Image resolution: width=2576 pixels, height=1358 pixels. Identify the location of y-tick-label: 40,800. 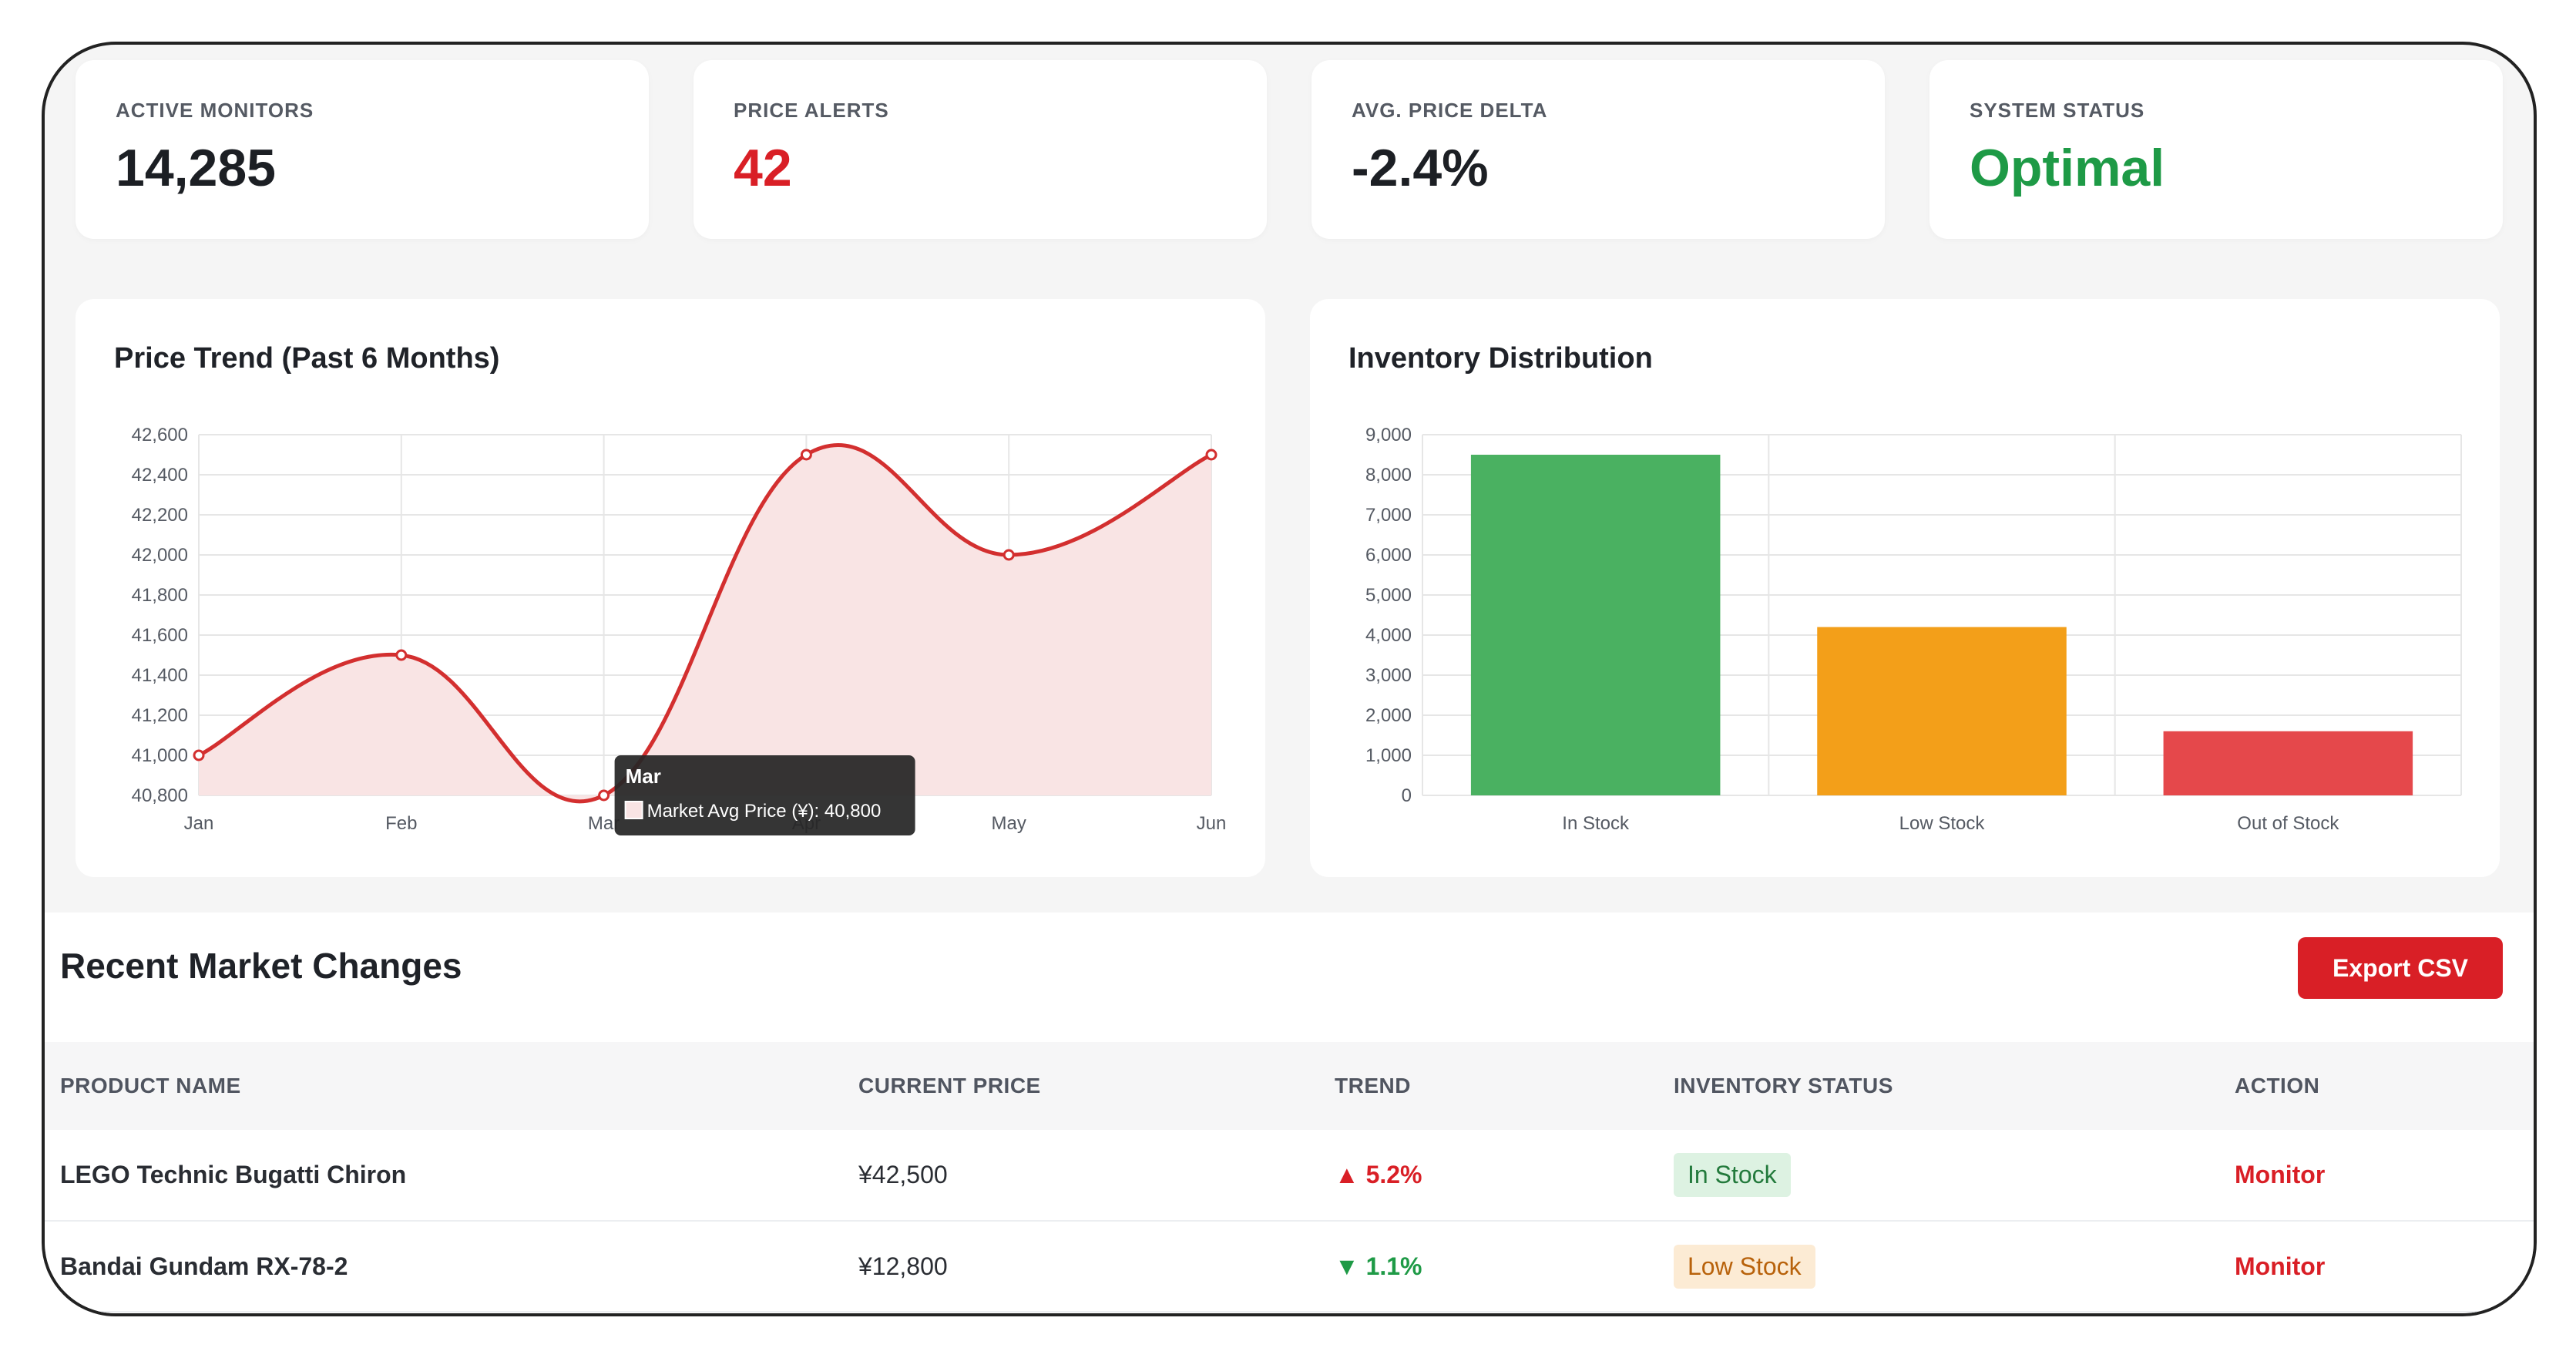
(160, 796).